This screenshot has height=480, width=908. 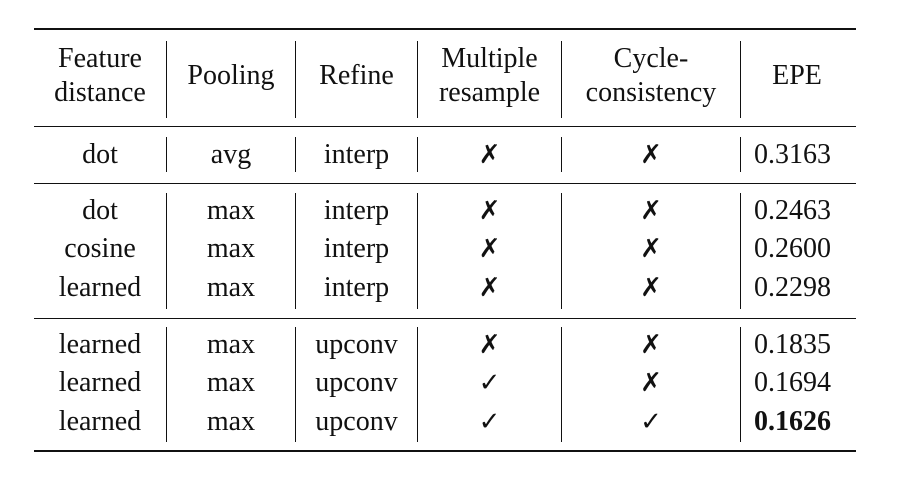 I want to click on cell-epe: 0.2298, so click(x=792, y=287).